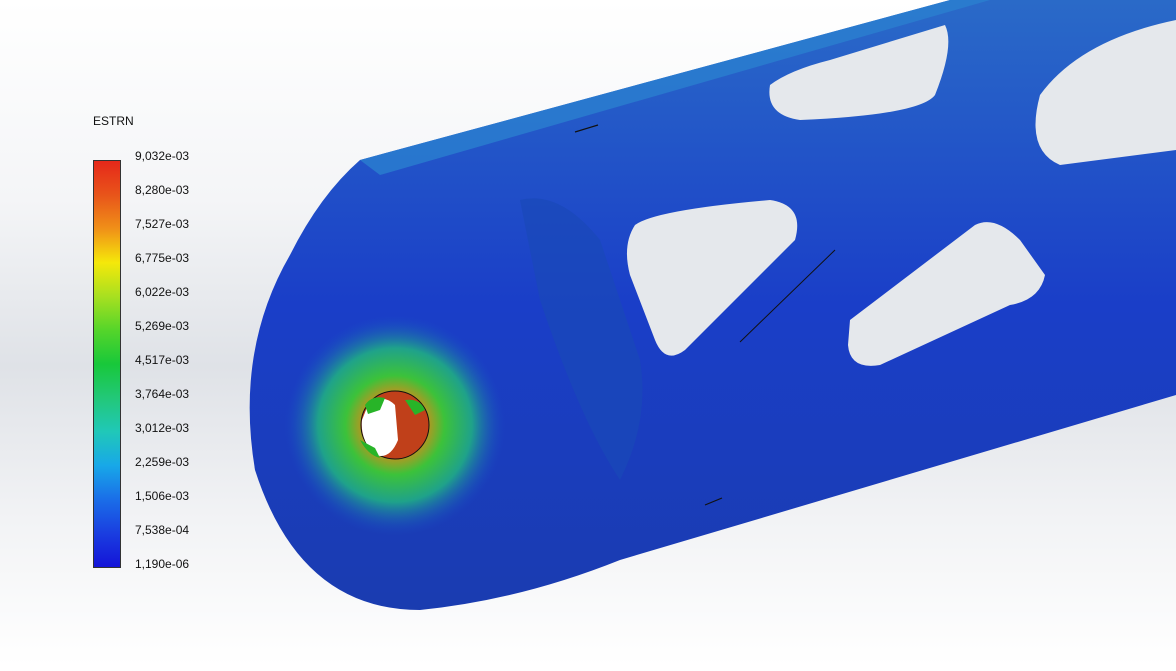  I want to click on legend-tick-label: 3,764e-03, so click(162, 394).